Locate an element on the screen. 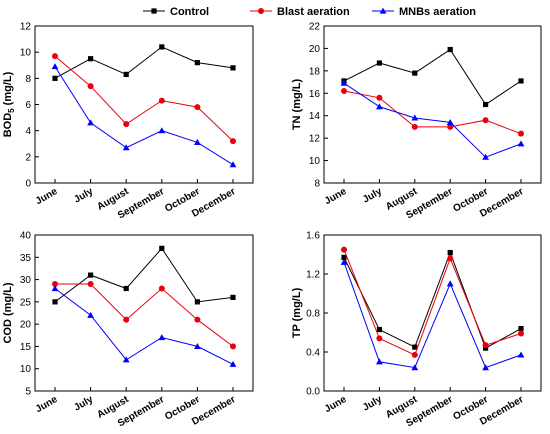 The image size is (550, 434). legend-label: Blast aeration is located at coordinates (313, 12).